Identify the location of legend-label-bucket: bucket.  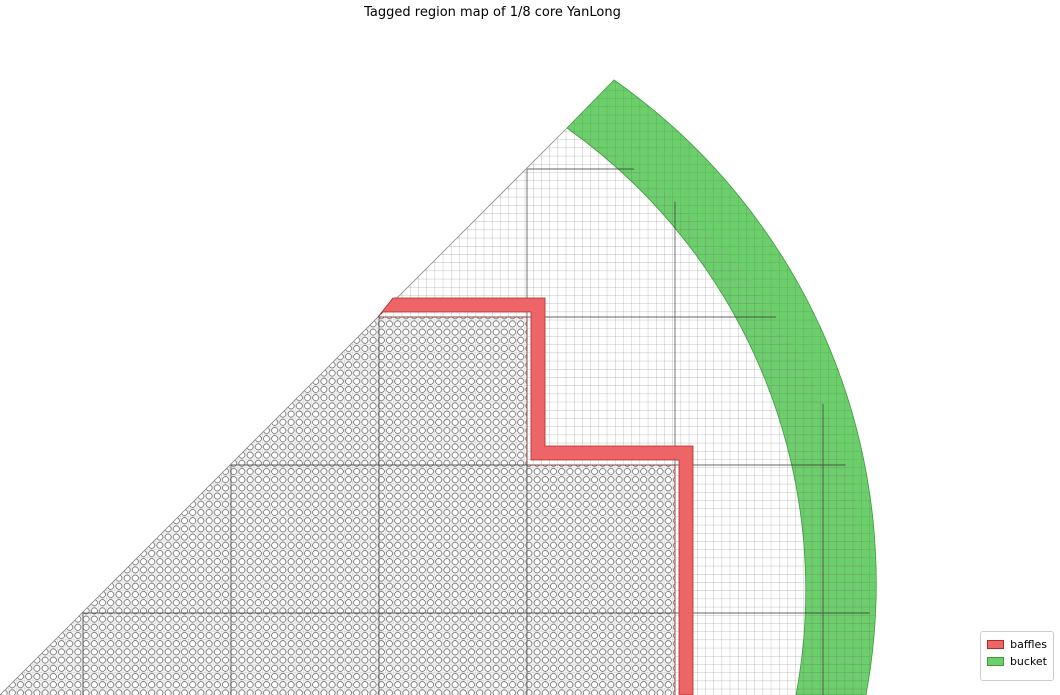
(1028, 661).